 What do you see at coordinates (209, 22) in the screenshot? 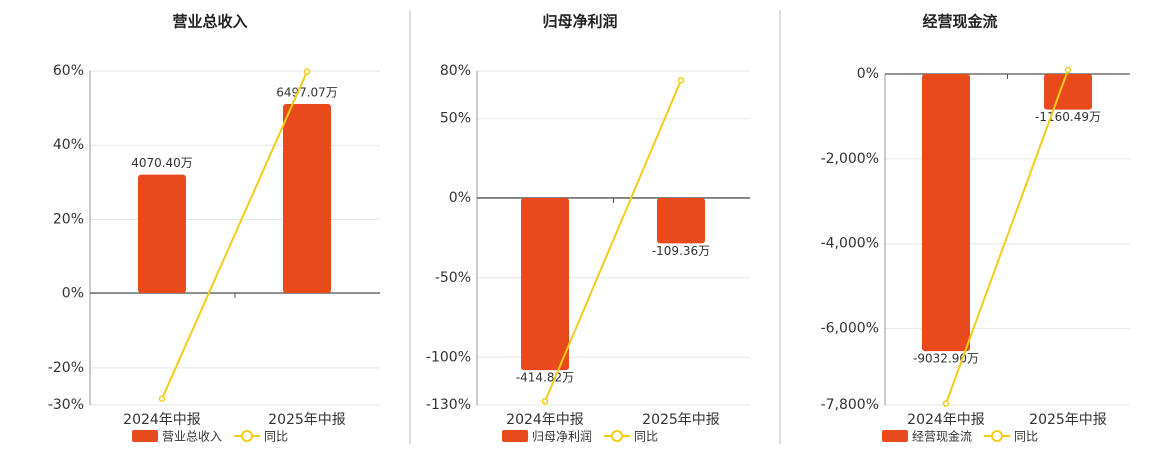
I see `chart-title: 营业总收入` at bounding box center [209, 22].